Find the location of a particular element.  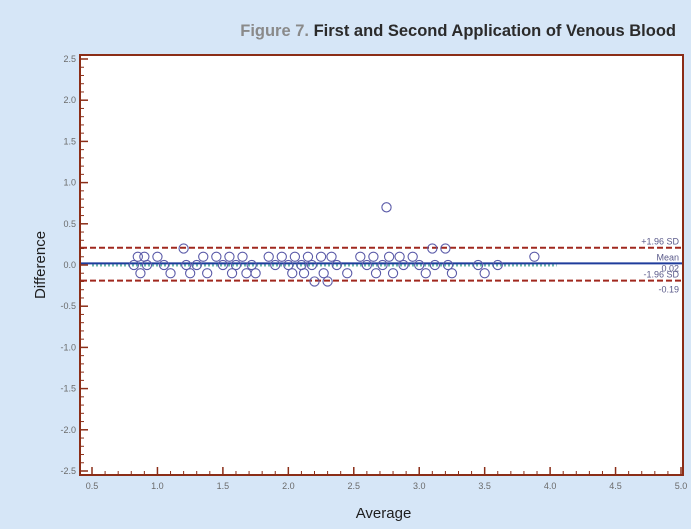

x-tick-label: 4.0 is located at coordinates (550, 486).